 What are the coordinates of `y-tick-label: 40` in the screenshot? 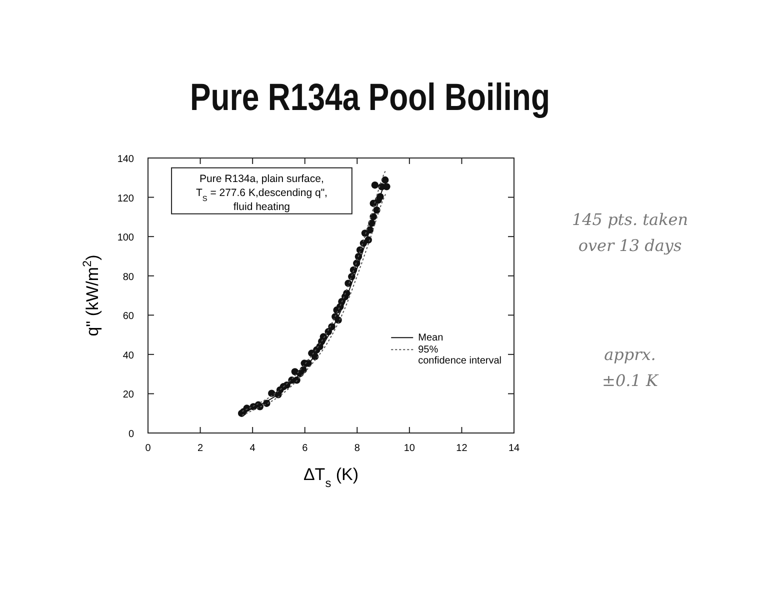 It's located at (128, 356).